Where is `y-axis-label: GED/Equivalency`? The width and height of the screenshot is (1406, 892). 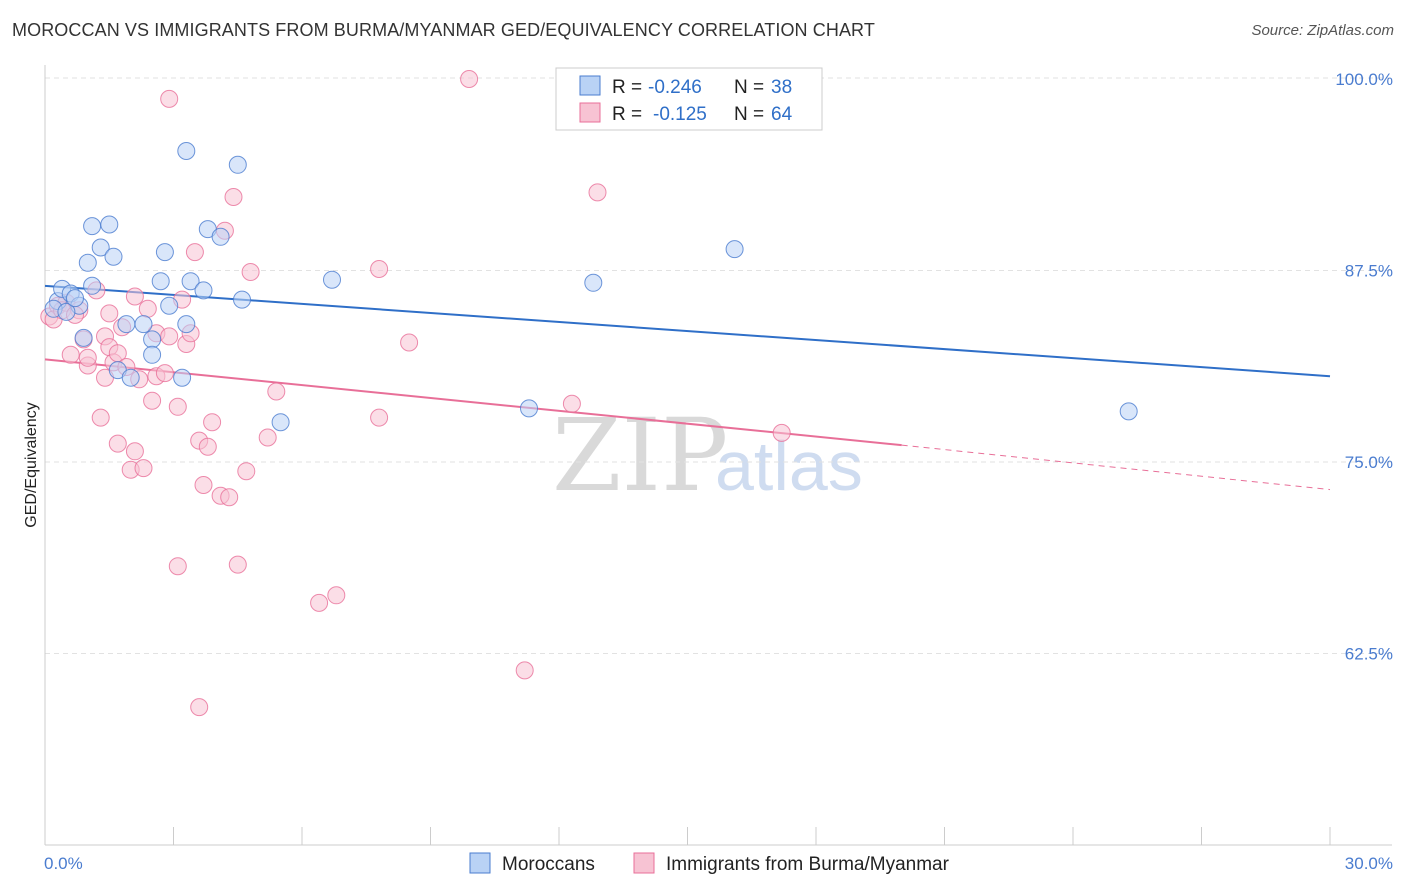
y-axis-label: GED/Equivalency is located at coordinates (31, 464).